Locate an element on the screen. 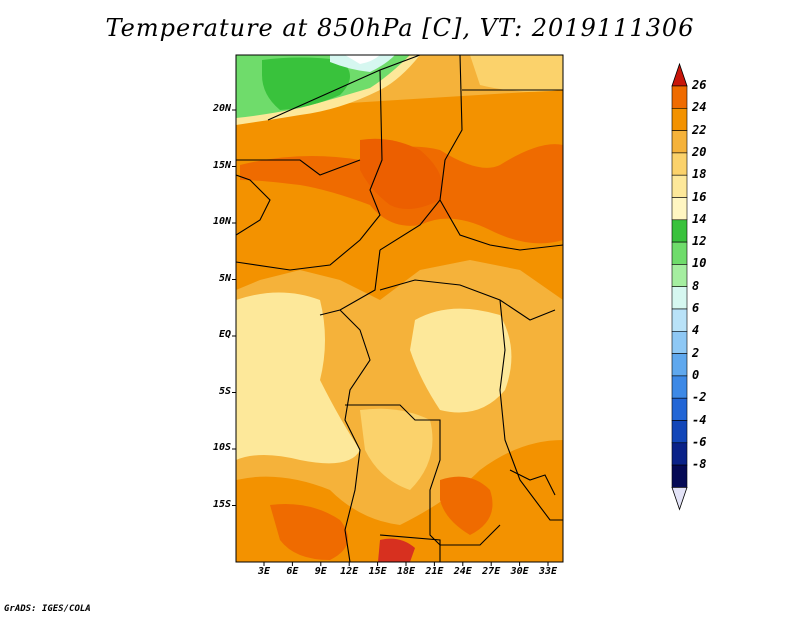 The height and width of the screenshot is (618, 800). colorbar-label: 6 is located at coordinates (696, 308).